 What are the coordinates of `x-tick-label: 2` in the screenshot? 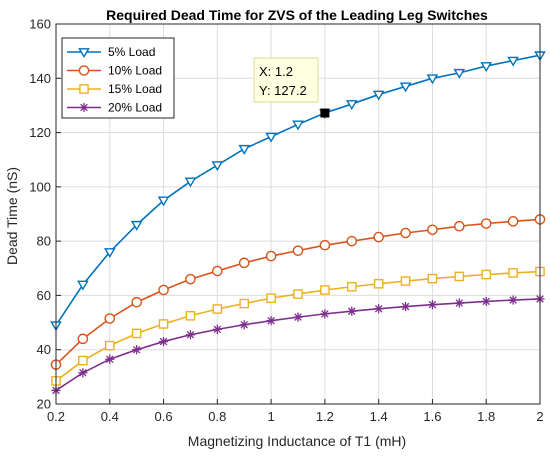 It's located at (539, 416).